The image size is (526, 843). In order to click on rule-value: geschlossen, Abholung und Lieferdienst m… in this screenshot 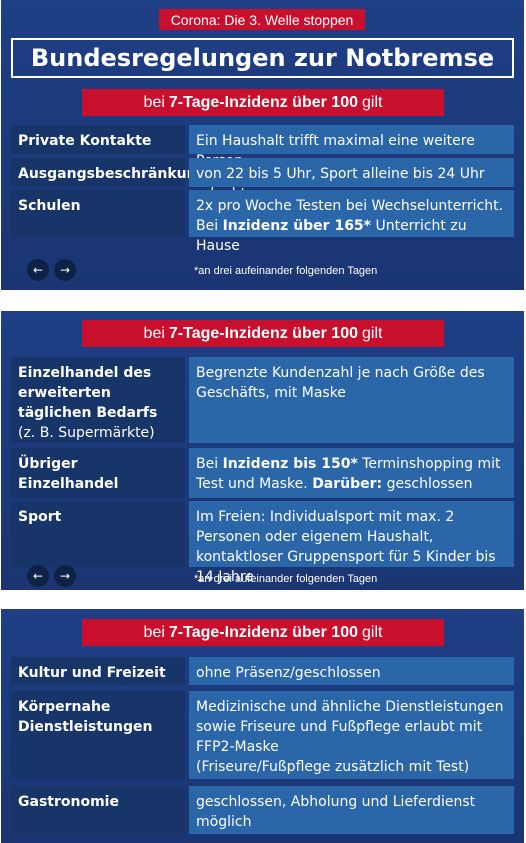, I will do `click(351, 810)`.